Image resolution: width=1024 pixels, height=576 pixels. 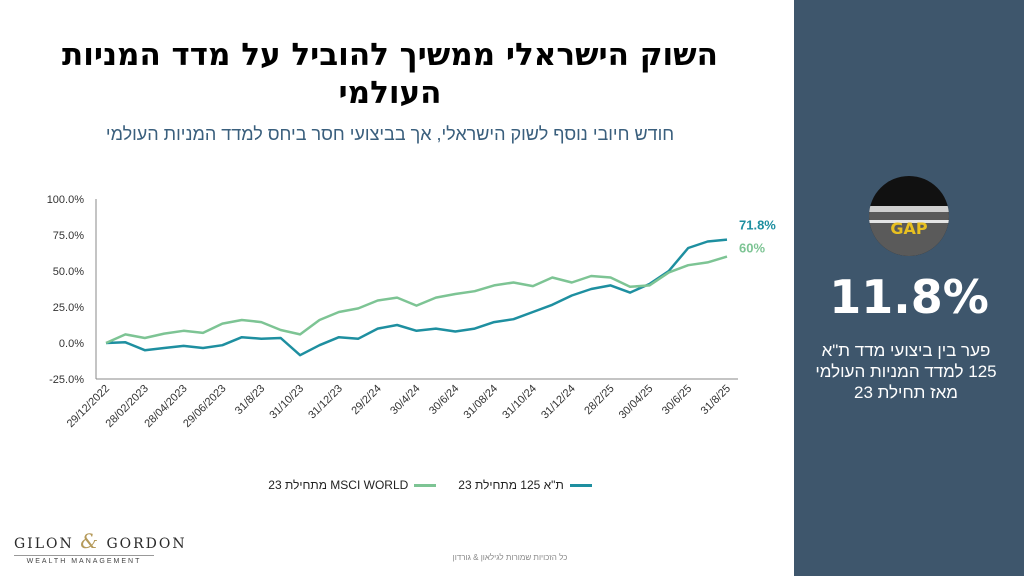 I want to click on legend-item-ta125: ת"א 125 מתחילת 23, so click(x=525, y=485).